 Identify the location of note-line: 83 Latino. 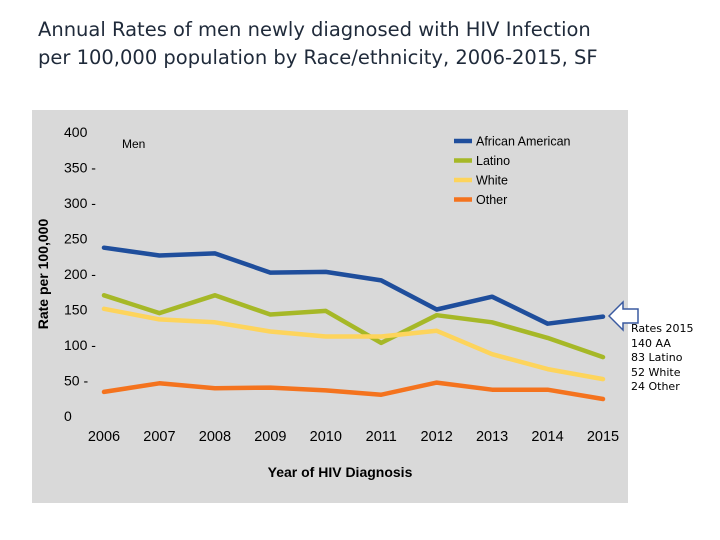
(657, 357).